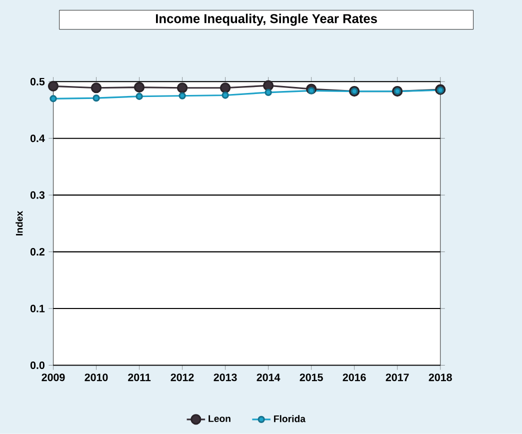 The height and width of the screenshot is (434, 522). Describe the element at coordinates (37, 195) in the screenshot. I see `y-tick-label: 0.3` at that location.